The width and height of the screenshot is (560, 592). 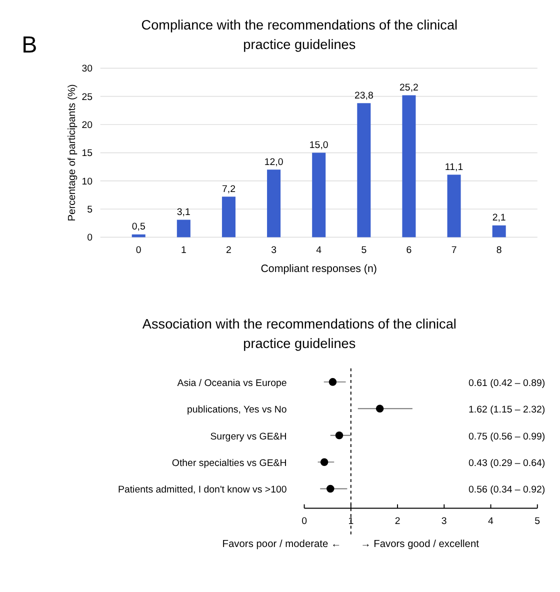 I want to click on chart-title: Association with the recommendations of the clinical practice guidelines, so click(x=299, y=333).